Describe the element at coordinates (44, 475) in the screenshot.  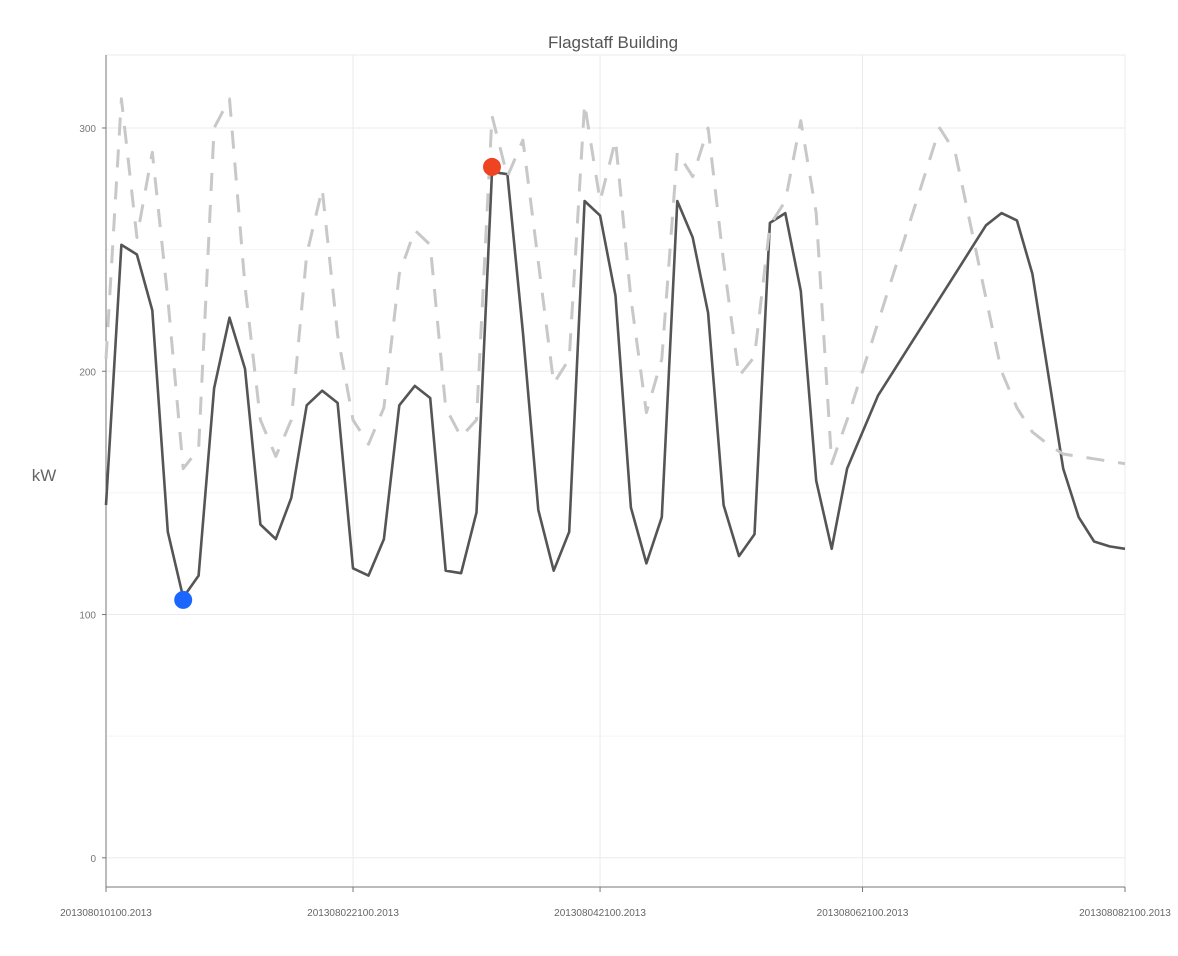
I see `y-axis-label: kW` at that location.